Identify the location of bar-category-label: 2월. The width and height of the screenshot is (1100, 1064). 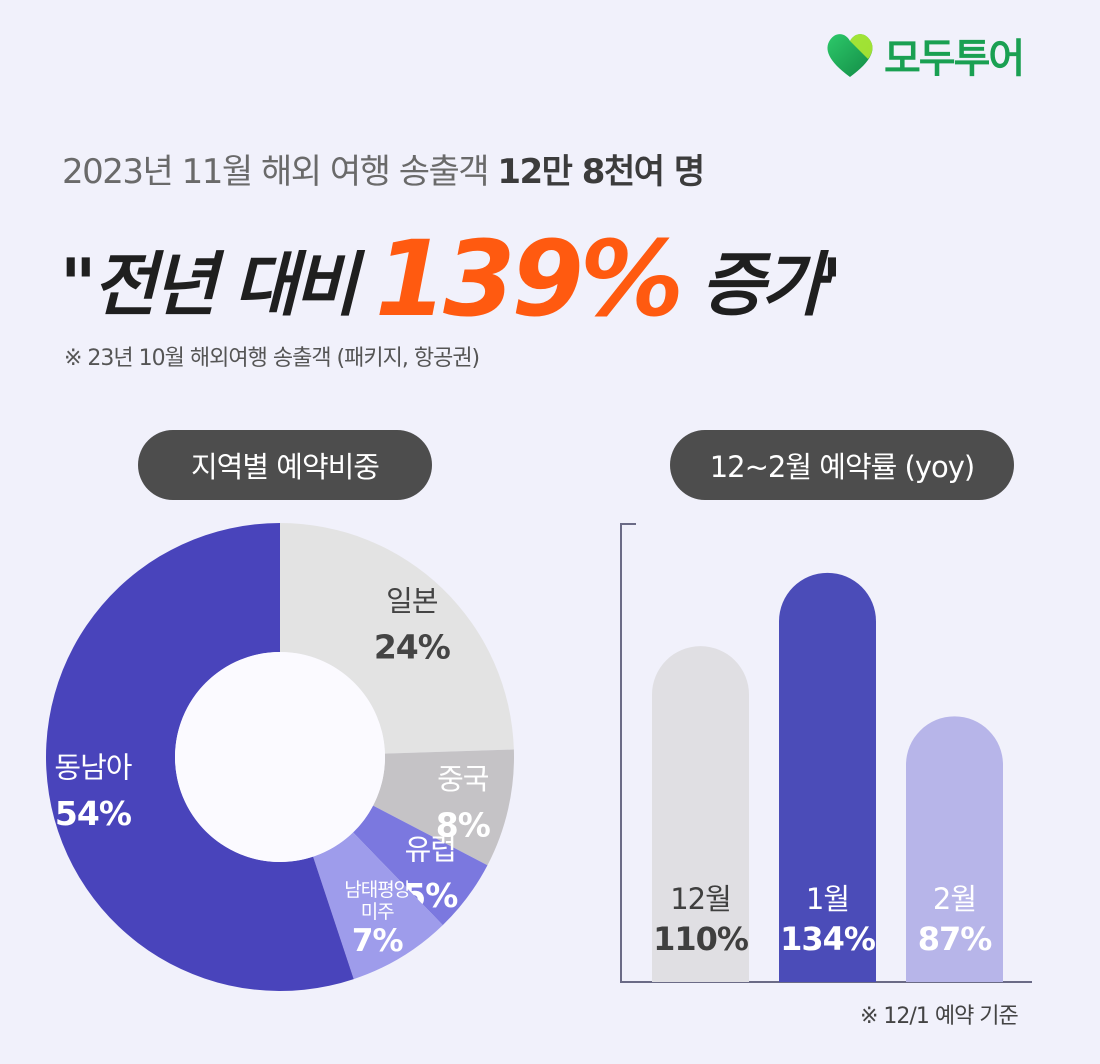
(954, 899).